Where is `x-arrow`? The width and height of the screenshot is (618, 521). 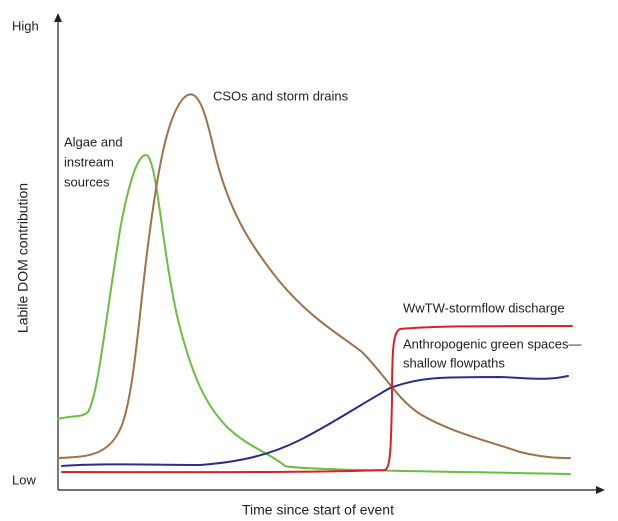
x-arrow is located at coordinates (600, 490).